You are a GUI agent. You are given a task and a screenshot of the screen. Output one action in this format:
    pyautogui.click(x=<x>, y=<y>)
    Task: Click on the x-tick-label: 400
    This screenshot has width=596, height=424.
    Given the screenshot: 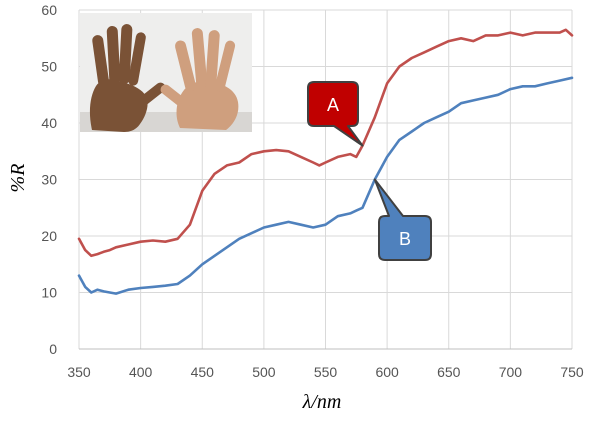 What is the action you would take?
    pyautogui.click(x=141, y=372)
    